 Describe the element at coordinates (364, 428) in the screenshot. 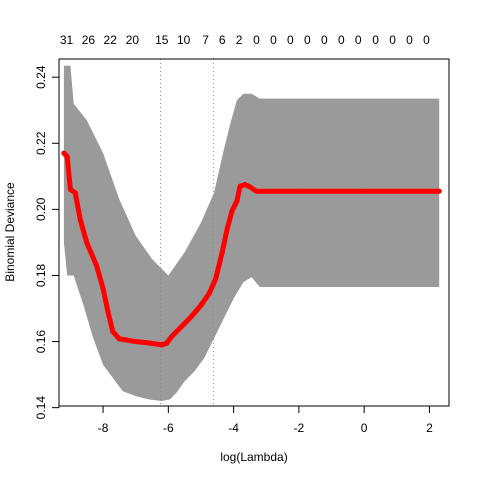

I see `x-tick-label: 0` at that location.